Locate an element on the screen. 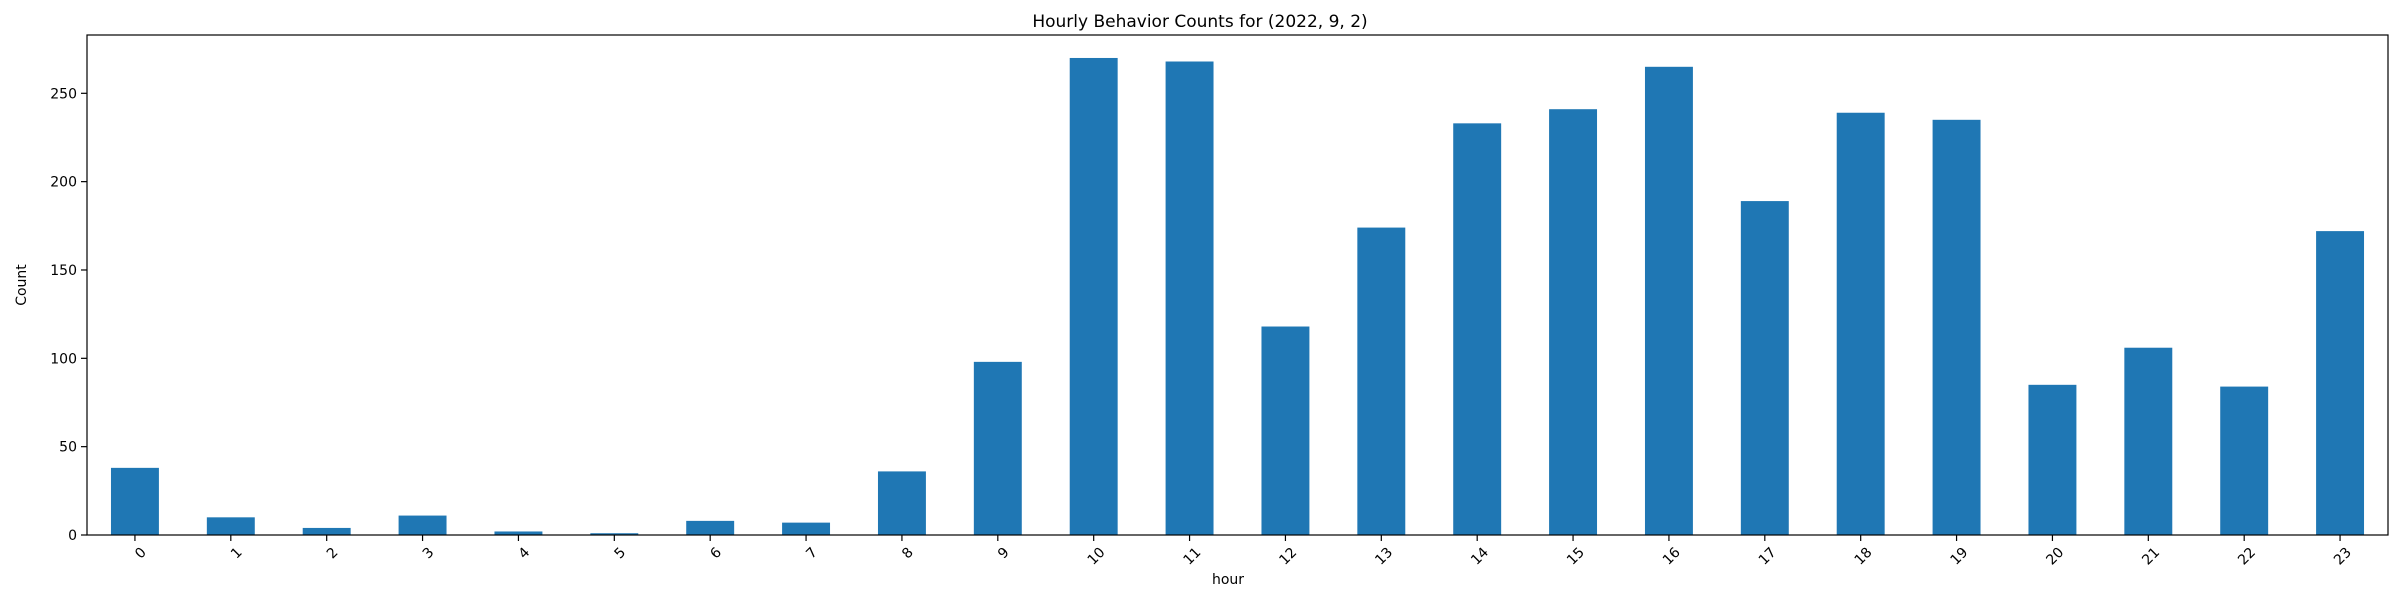  x-tick-label-18: 18 is located at coordinates (1864, 557).